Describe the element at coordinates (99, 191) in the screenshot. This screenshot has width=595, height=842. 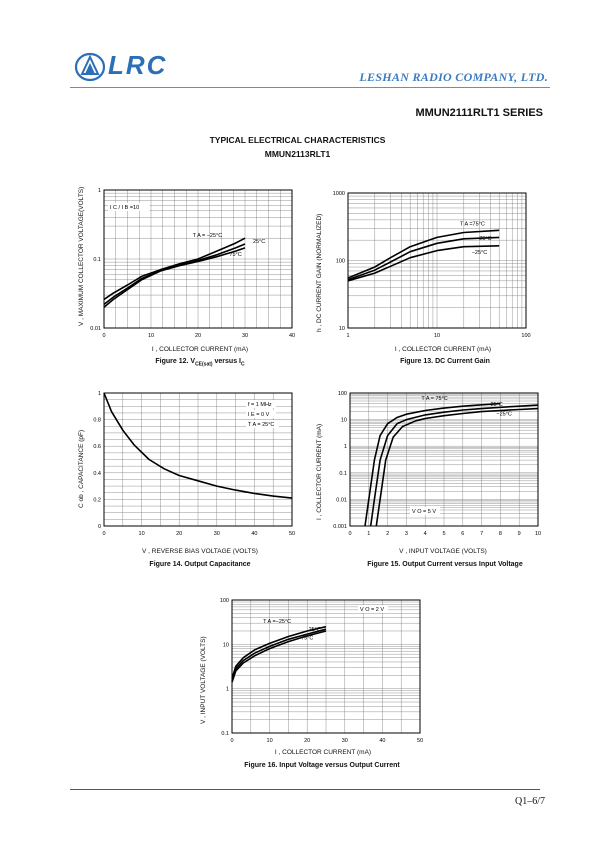
I see `fig12-ytick: 1` at that location.